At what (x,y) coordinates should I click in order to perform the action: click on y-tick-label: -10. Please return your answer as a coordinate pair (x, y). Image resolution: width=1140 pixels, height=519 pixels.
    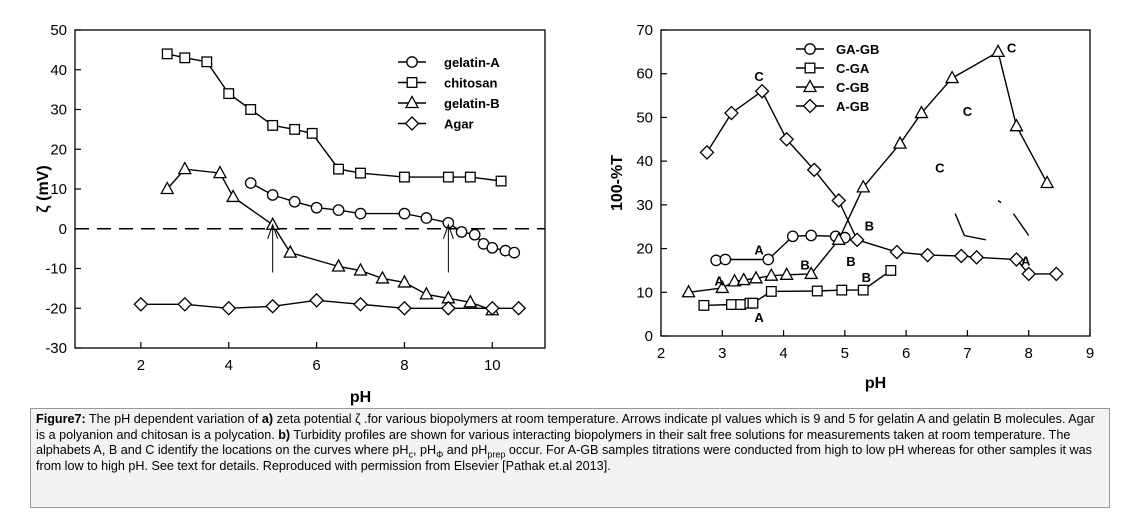
    Looking at the image, I should click on (56, 269).